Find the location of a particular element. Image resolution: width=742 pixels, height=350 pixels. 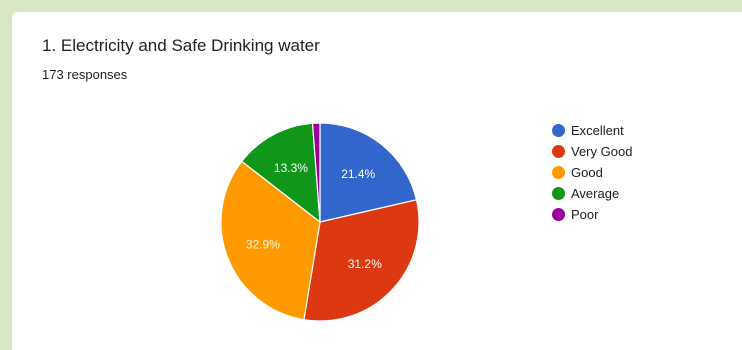

legend-item-very-good: Very Good is located at coordinates (592, 151).